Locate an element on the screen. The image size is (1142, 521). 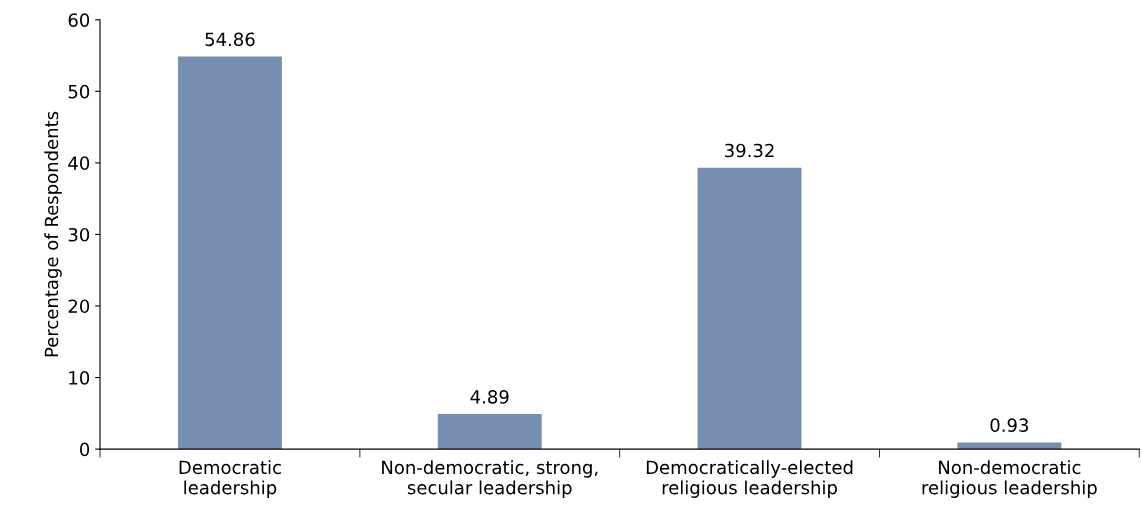
y-tick-label: 30 is located at coordinates (79, 234).